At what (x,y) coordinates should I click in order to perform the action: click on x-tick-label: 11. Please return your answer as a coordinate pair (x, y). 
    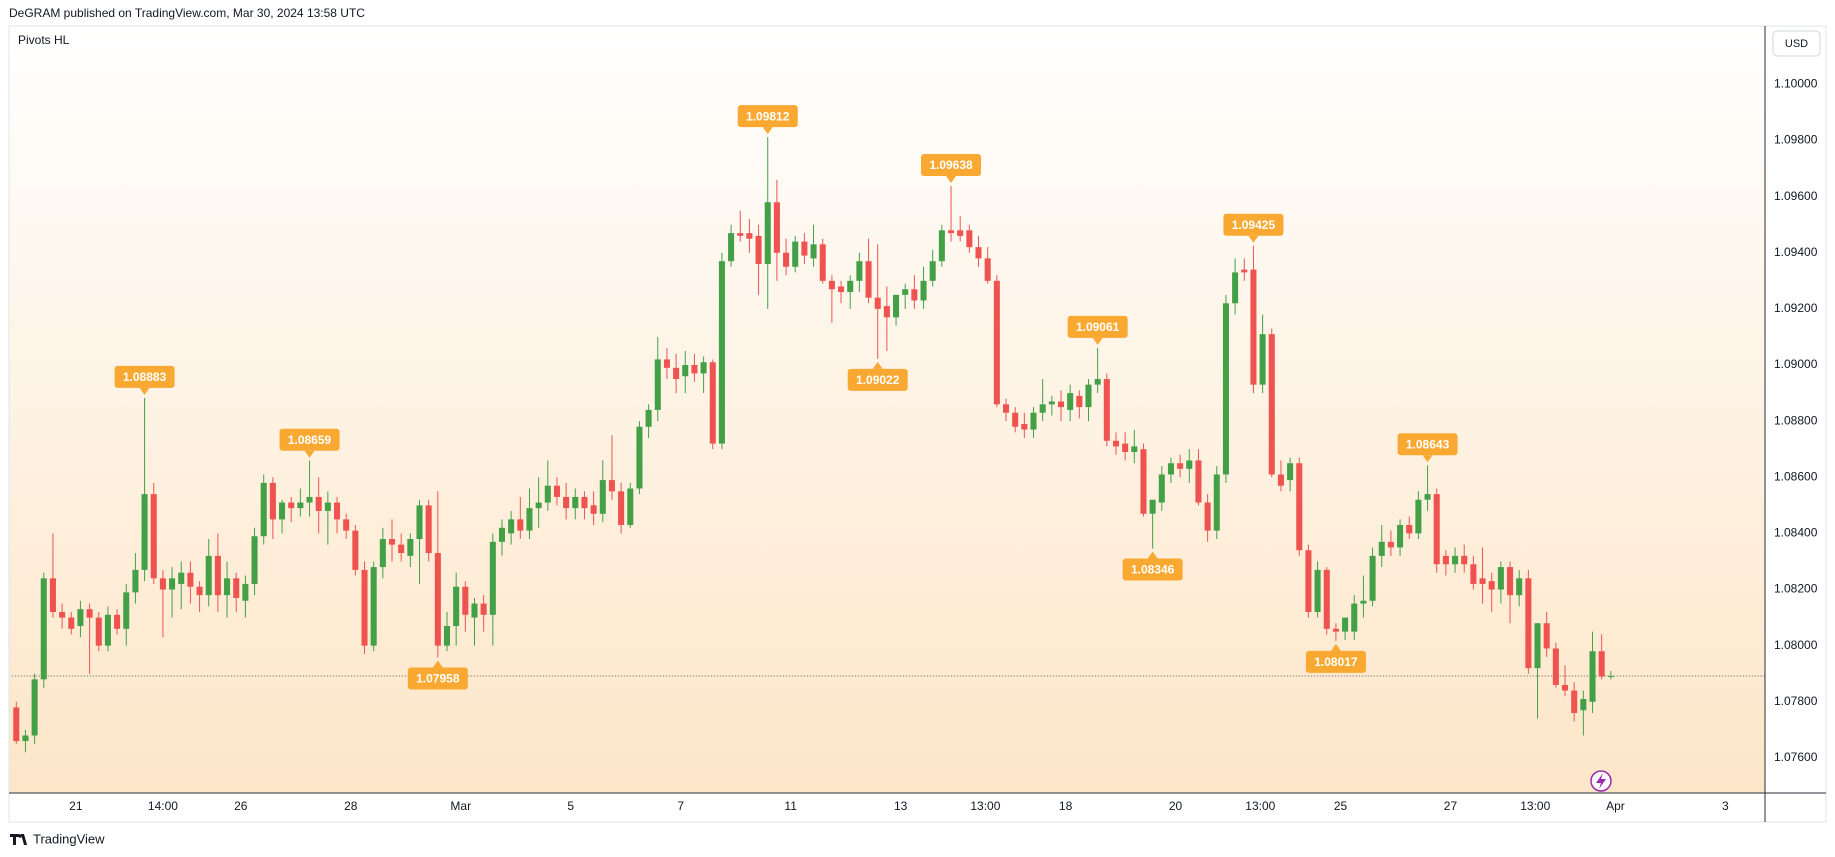
    Looking at the image, I should click on (790, 806).